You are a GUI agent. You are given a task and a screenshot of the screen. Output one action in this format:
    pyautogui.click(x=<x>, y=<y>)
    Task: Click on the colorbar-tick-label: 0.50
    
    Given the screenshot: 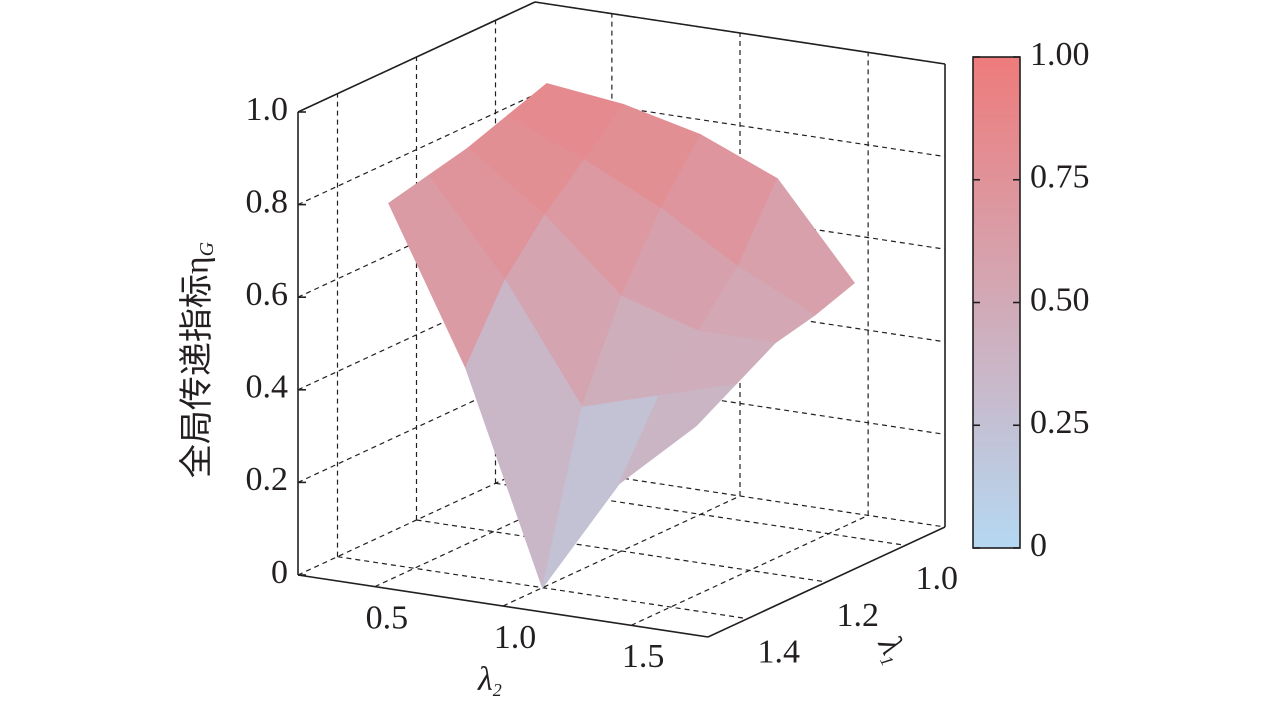 What is the action you would take?
    pyautogui.click(x=1060, y=299)
    